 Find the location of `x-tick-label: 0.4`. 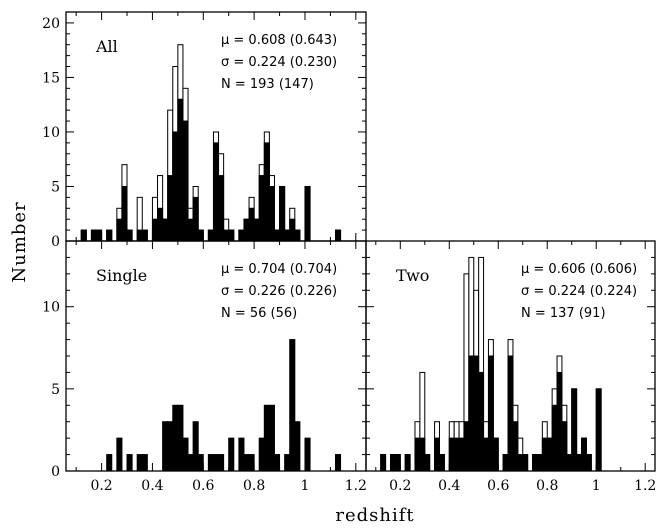

x-tick-label: 0.4 is located at coordinates (152, 486).